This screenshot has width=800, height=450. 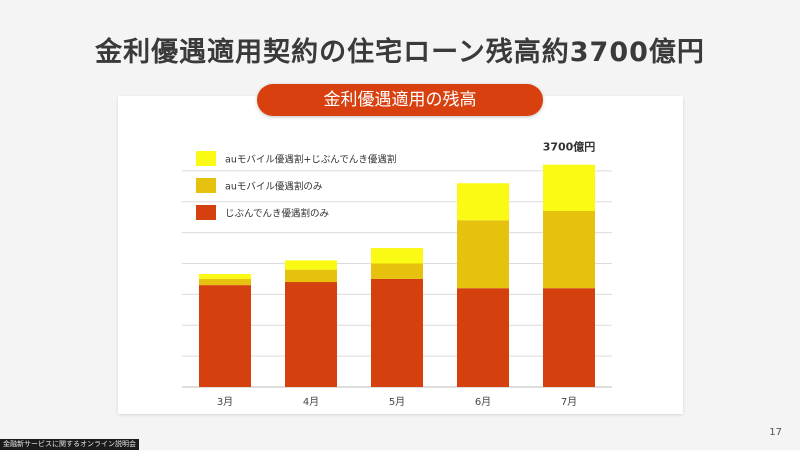 I want to click on x-tick-label: 3月, so click(x=225, y=402).